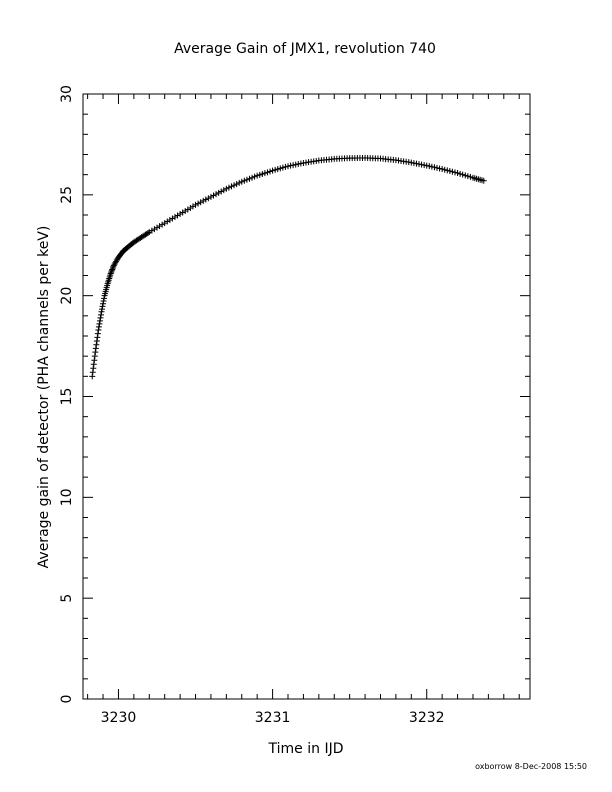 The image size is (612, 792). What do you see at coordinates (67, 94) in the screenshot?
I see `y-tick-label: 30` at bounding box center [67, 94].